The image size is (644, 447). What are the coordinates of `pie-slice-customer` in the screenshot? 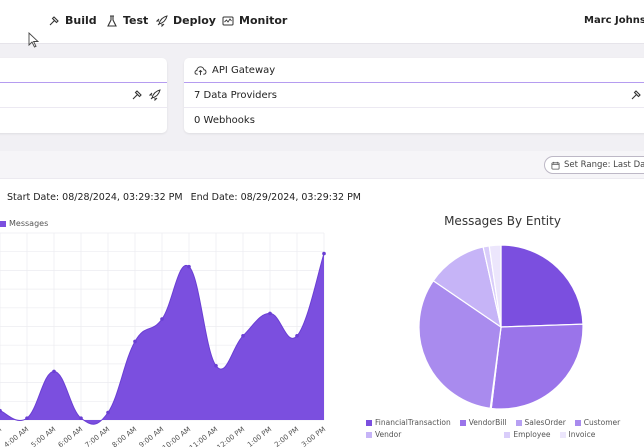 It's located at (460, 344).